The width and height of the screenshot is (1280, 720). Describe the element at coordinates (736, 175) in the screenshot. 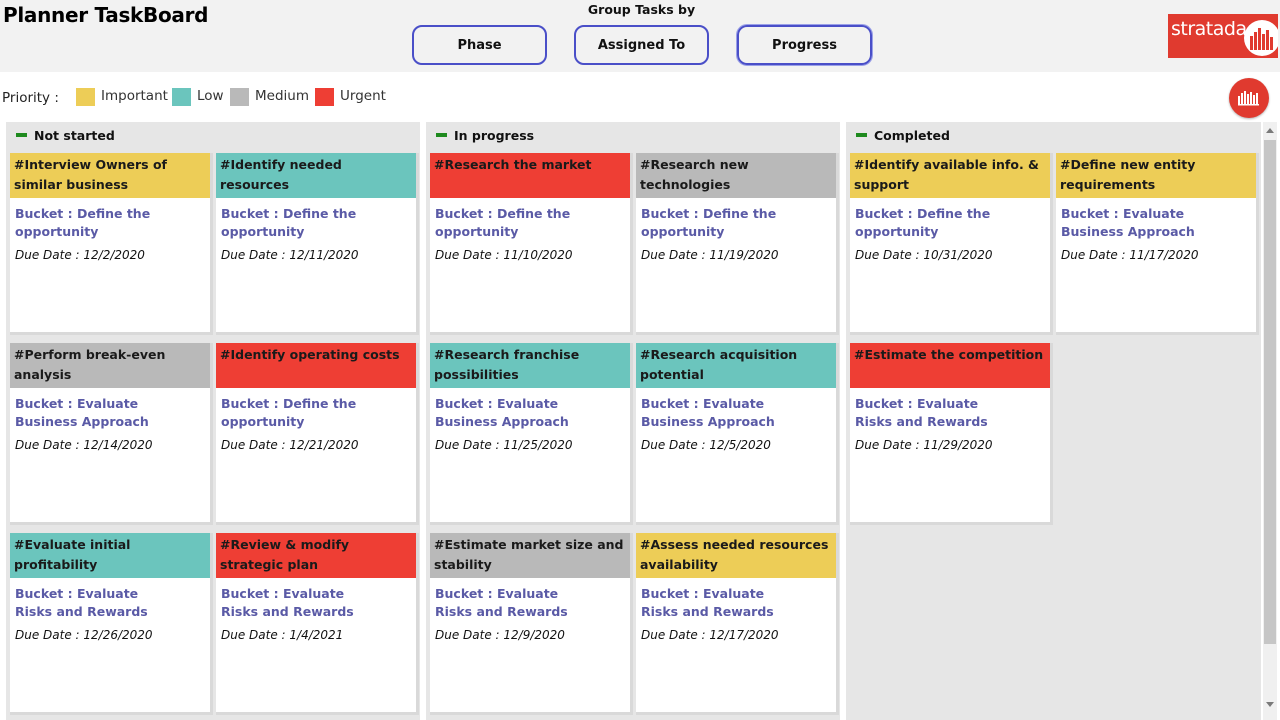

I see `task-title: #Research new technologies` at that location.